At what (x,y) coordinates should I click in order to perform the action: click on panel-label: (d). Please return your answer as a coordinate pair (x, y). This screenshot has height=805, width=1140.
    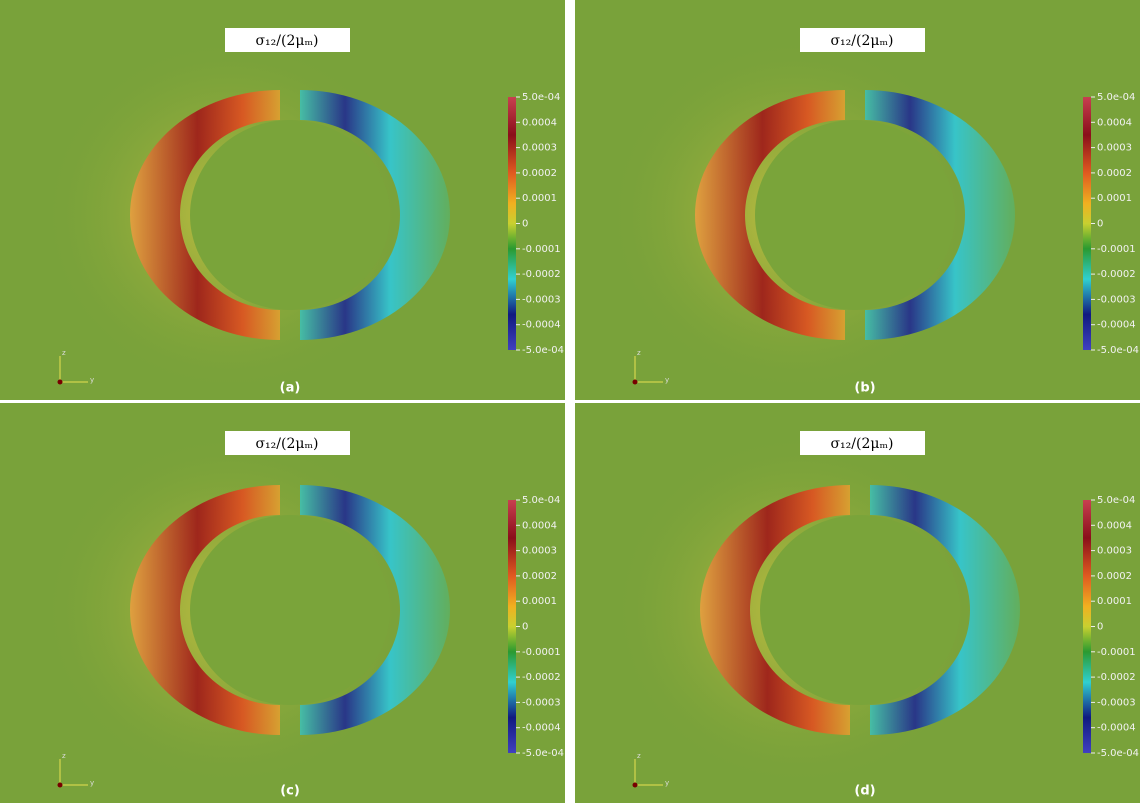
    Looking at the image, I should click on (864, 791).